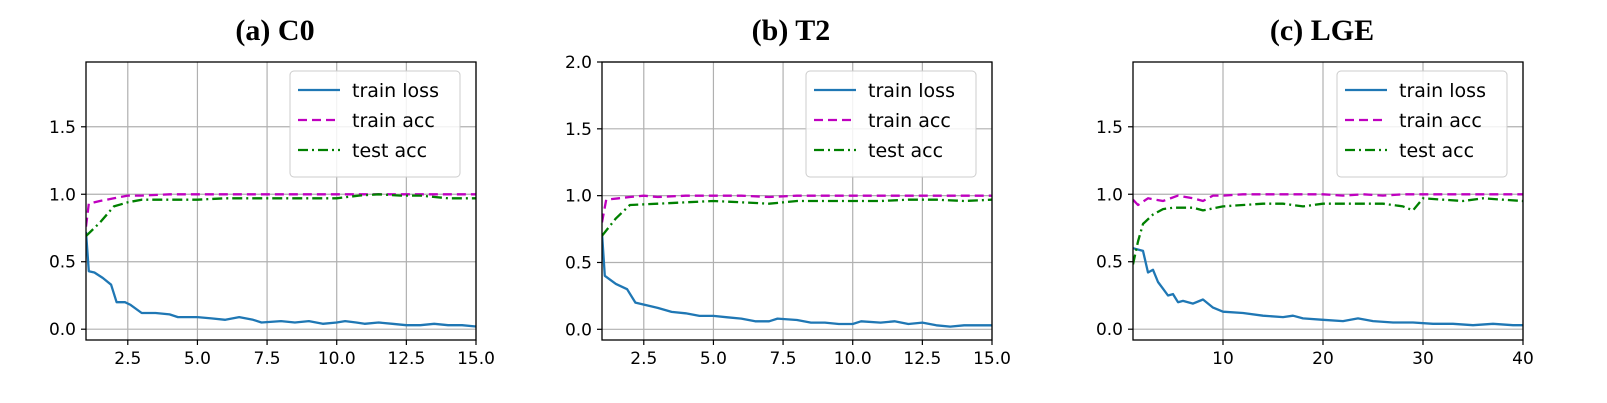 The image size is (1607, 403). What do you see at coordinates (791, 30) in the screenshot?
I see `panel-title: (b) T2` at bounding box center [791, 30].